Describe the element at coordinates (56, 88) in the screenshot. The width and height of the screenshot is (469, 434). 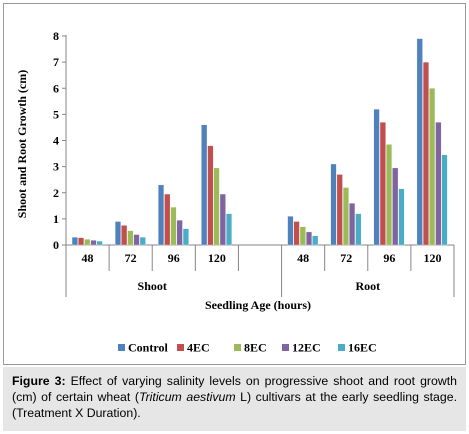
I see `y-tick-label: 6` at that location.